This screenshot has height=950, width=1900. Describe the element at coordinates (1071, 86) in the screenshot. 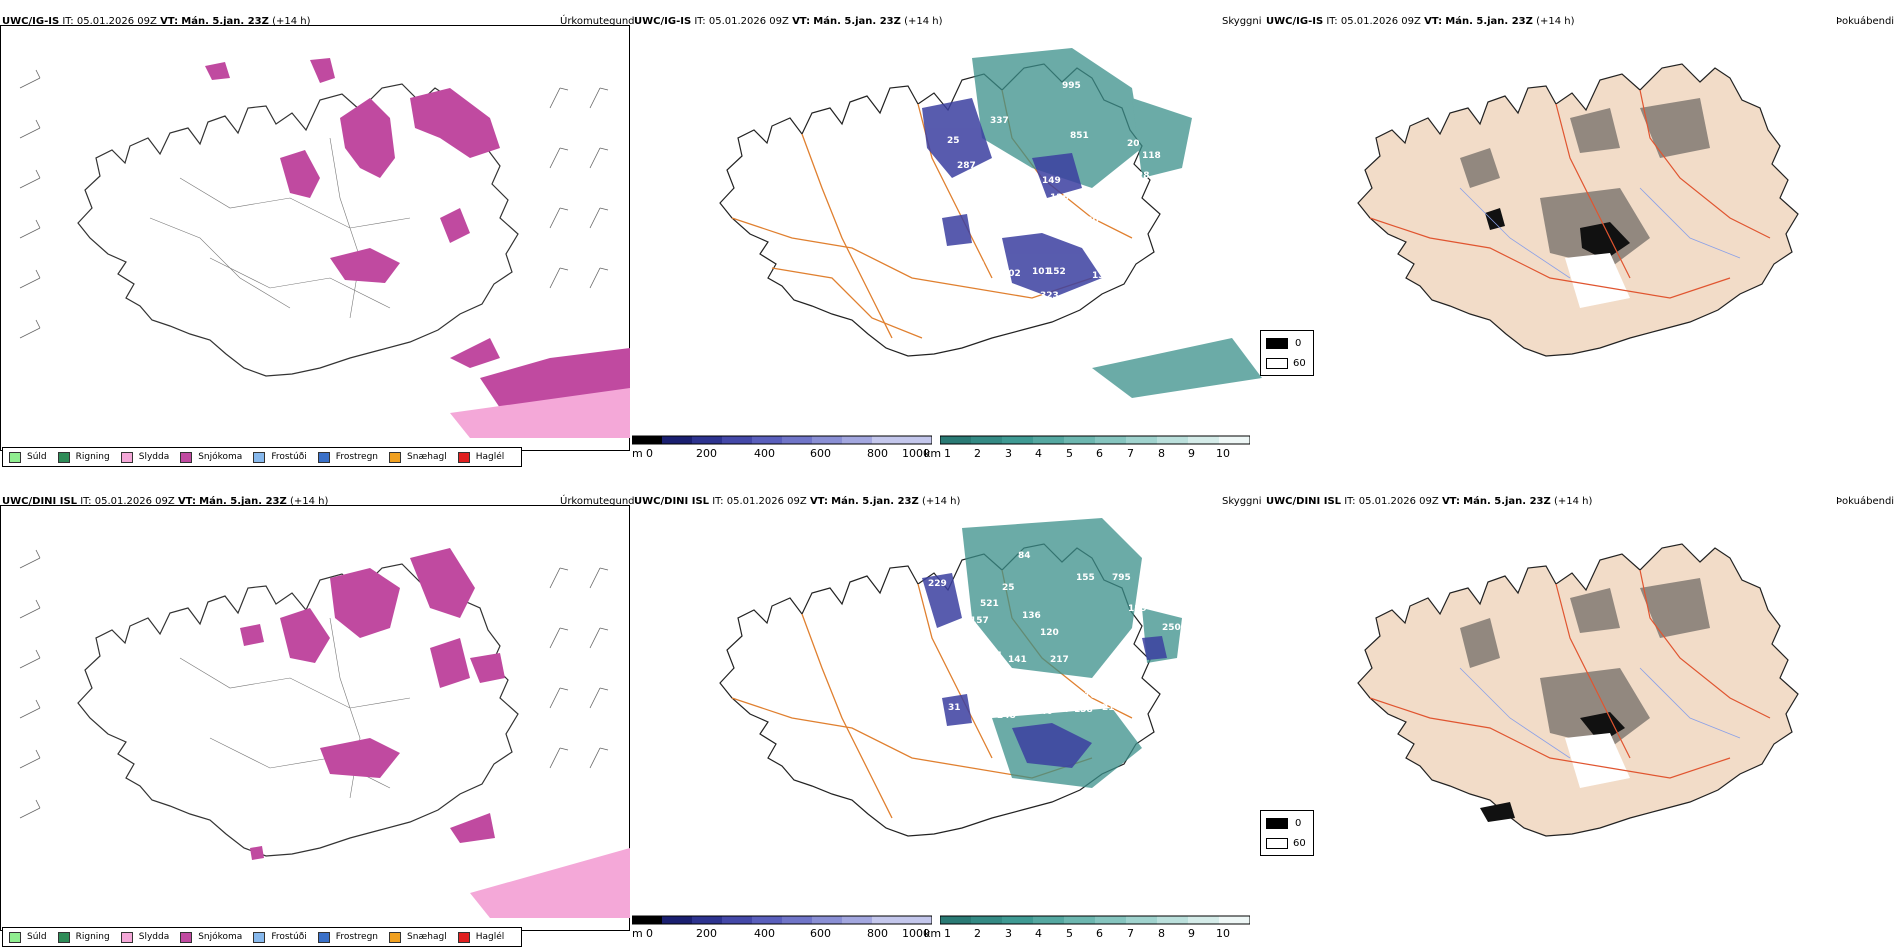

I see `sky-label: 995` at that location.